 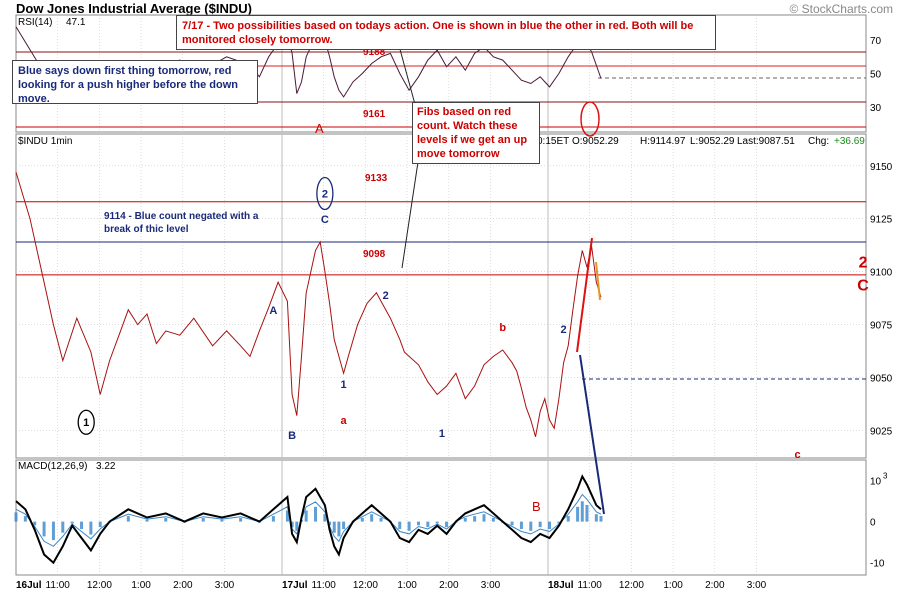 What do you see at coordinates (374, 52) in the screenshot?
I see `rsi-overlay-label-upper: 9188` at bounding box center [374, 52].